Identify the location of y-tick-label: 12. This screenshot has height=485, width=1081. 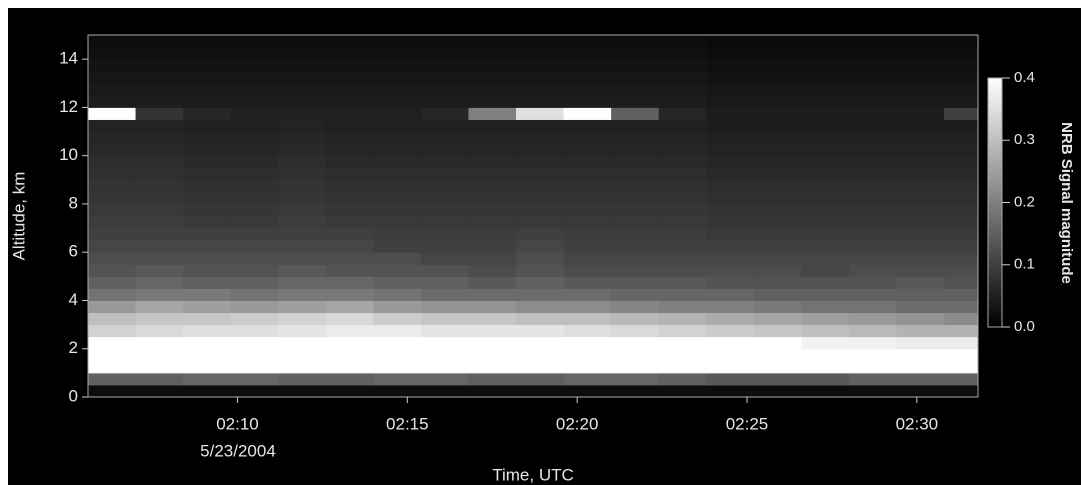
(68, 106).